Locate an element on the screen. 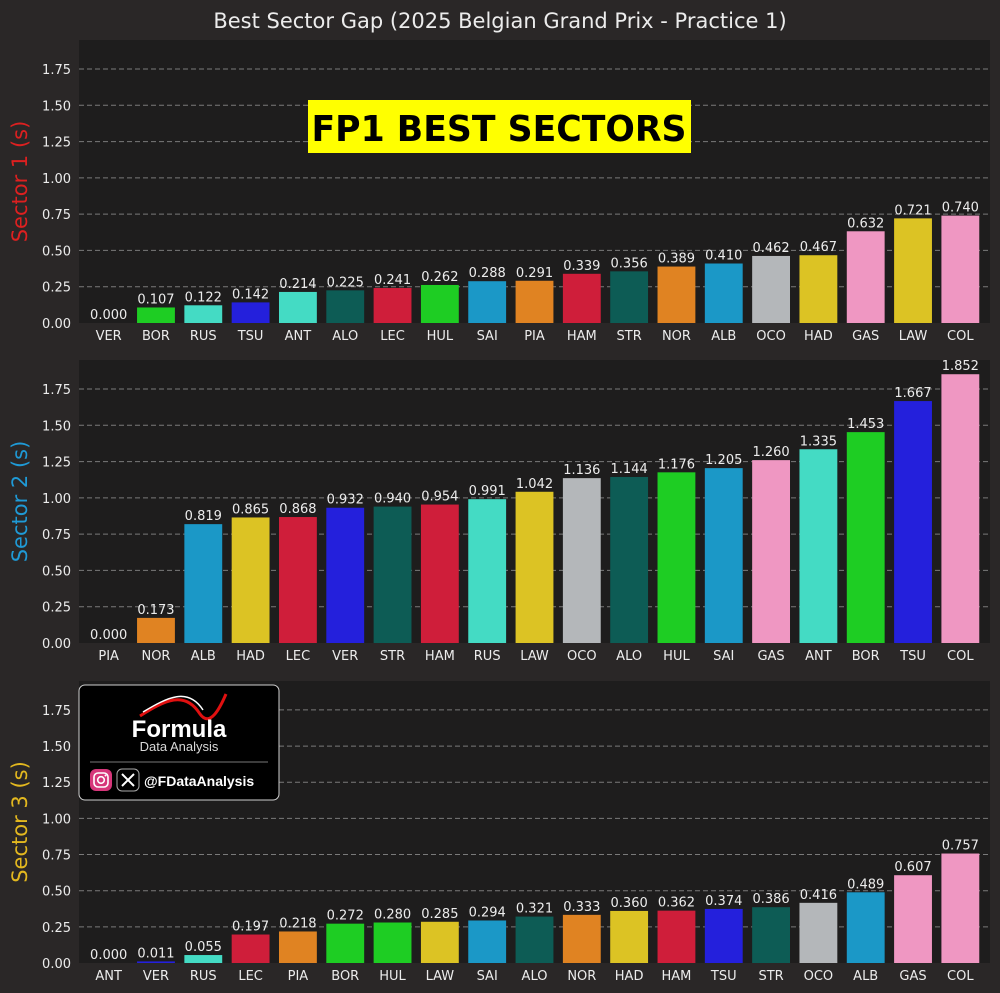  data-label: 0.819 is located at coordinates (203, 516).